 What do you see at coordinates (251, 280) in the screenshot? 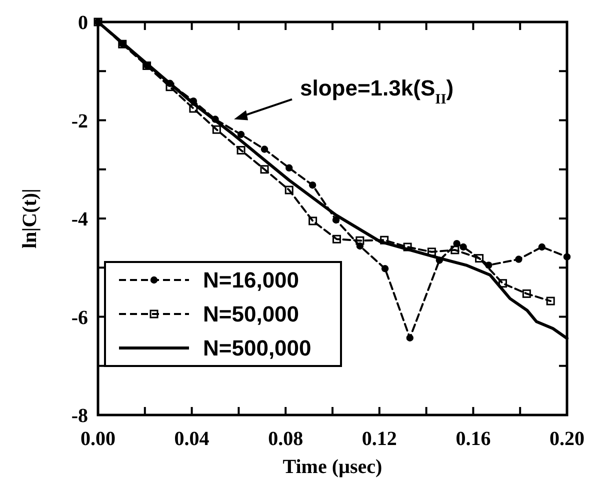
I see `legend-label: N=16,000` at bounding box center [251, 280].